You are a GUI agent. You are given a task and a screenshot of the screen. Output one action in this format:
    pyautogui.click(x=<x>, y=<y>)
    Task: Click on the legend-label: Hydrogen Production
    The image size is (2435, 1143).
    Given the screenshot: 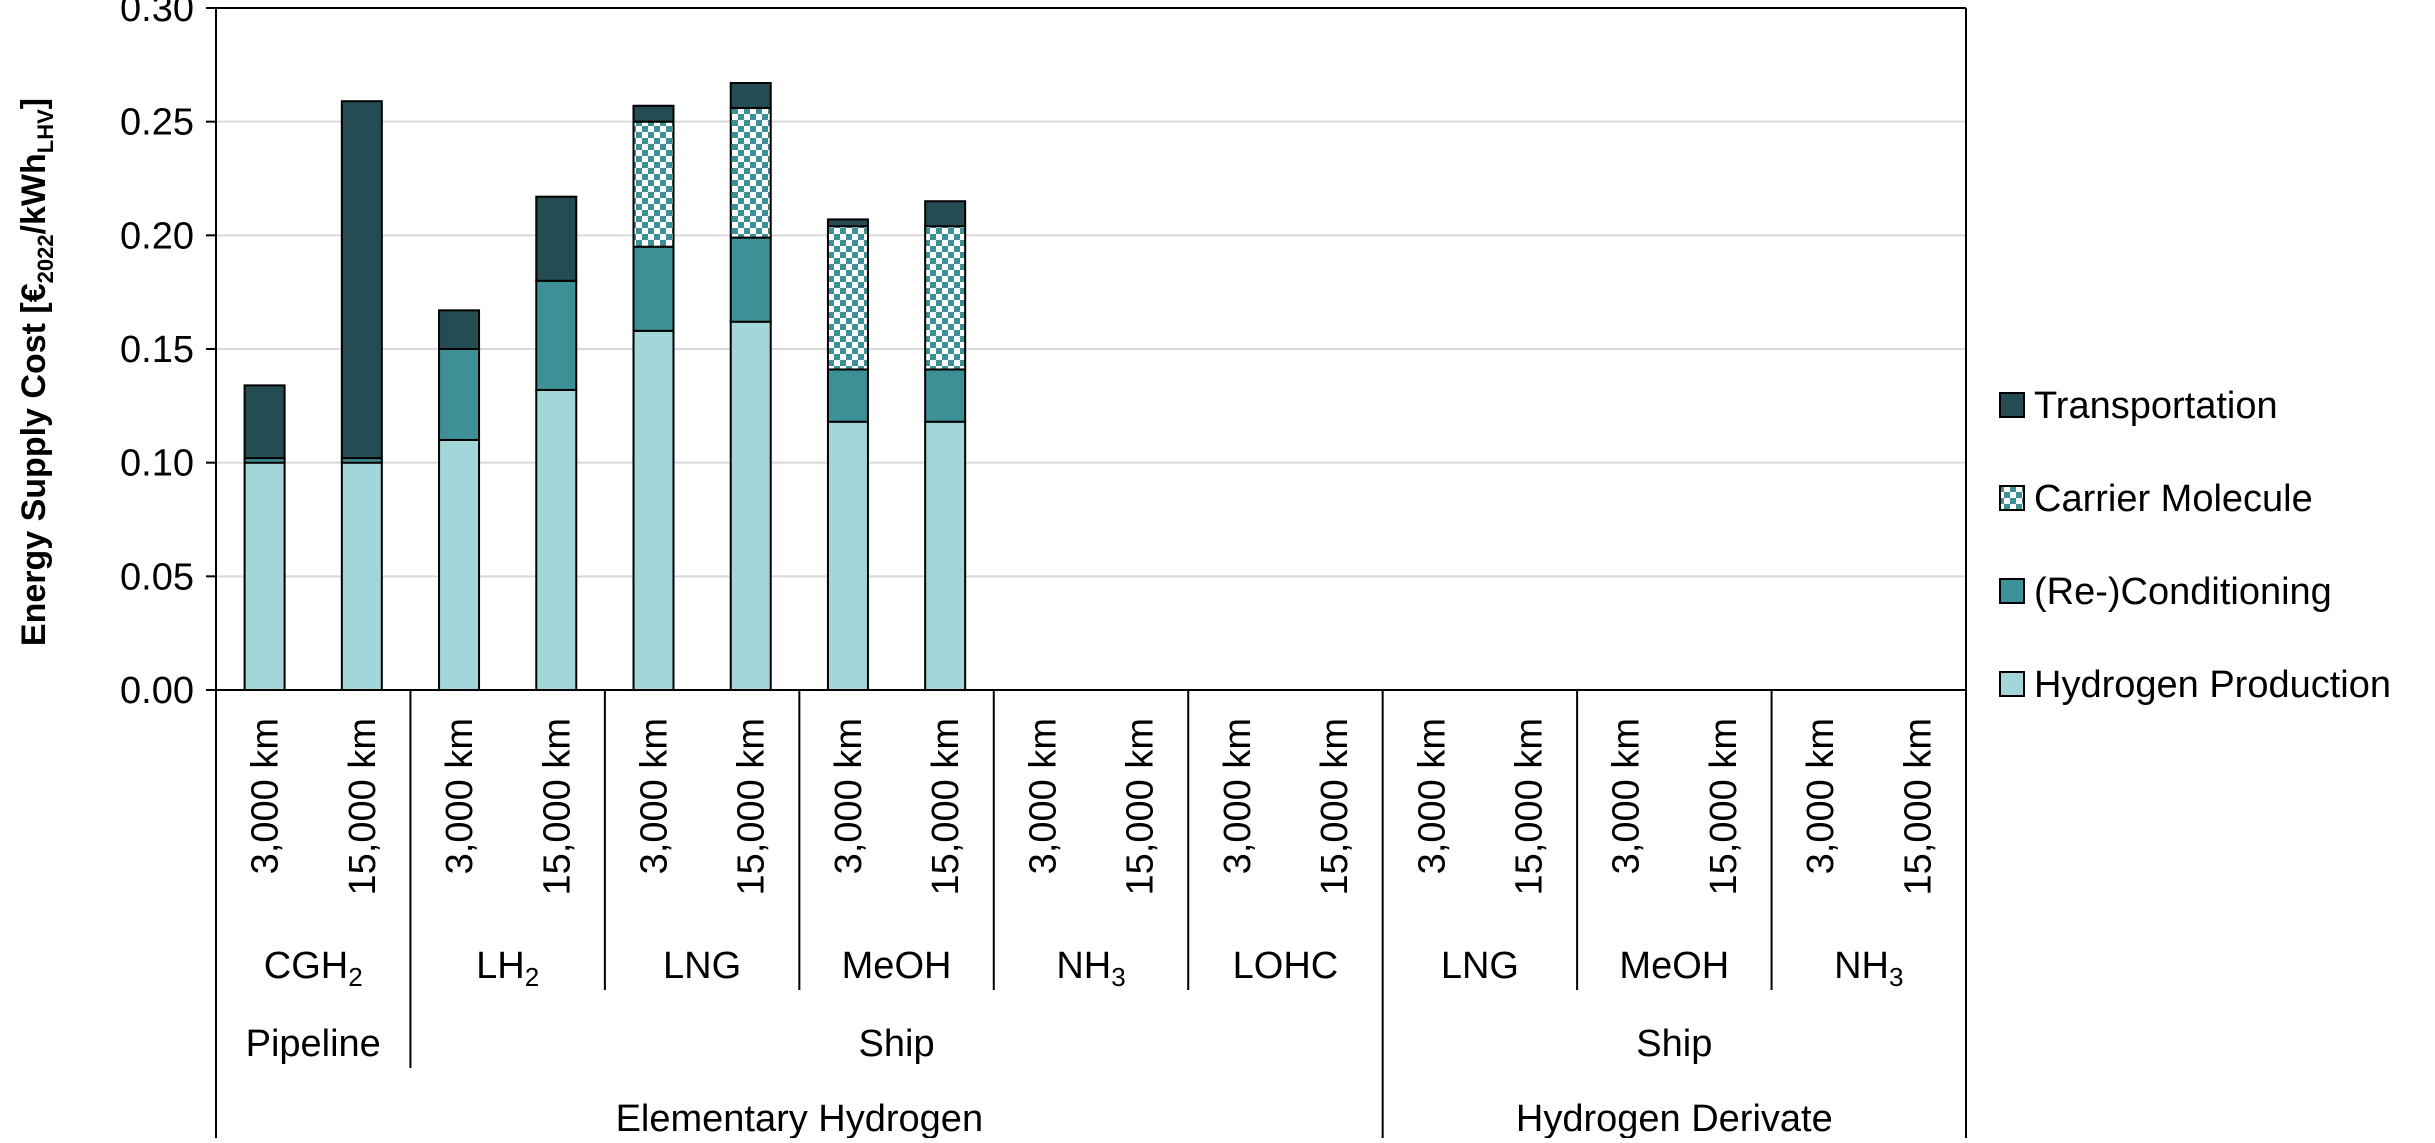 What is the action you would take?
    pyautogui.click(x=2212, y=685)
    